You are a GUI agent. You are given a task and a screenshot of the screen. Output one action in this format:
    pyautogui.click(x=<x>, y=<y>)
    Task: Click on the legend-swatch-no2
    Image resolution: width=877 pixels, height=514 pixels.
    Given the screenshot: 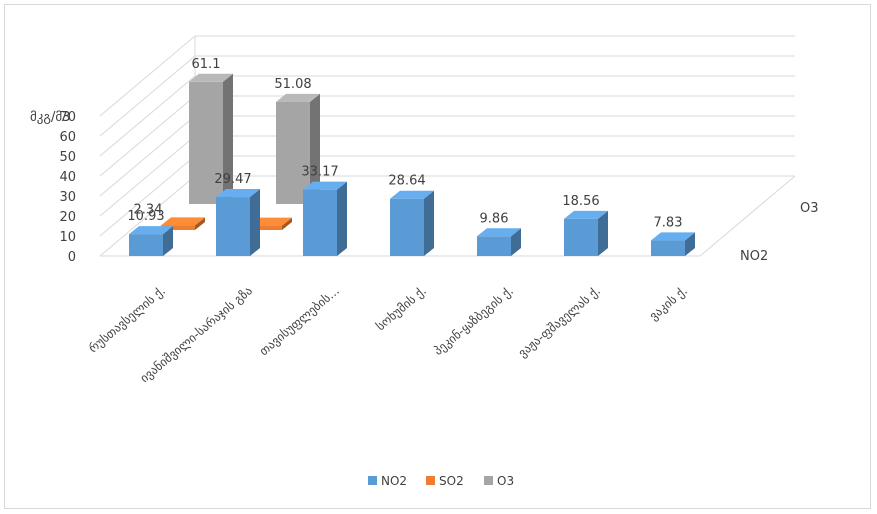 What is the action you would take?
    pyautogui.click(x=372, y=480)
    